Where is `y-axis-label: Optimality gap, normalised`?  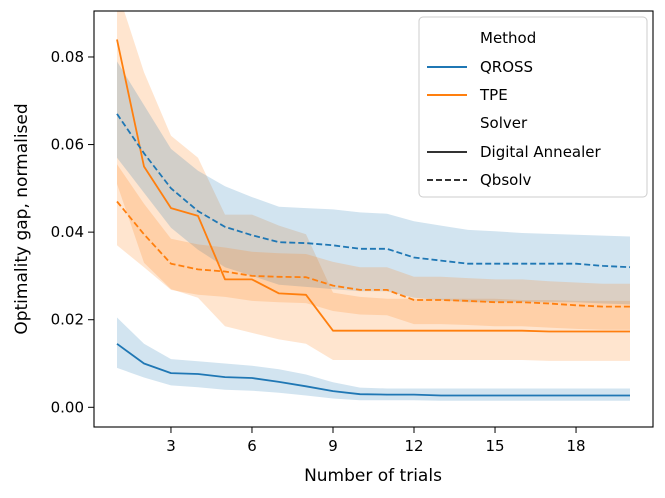
y-axis-label: Optimality gap, normalised is located at coordinates (22, 218).